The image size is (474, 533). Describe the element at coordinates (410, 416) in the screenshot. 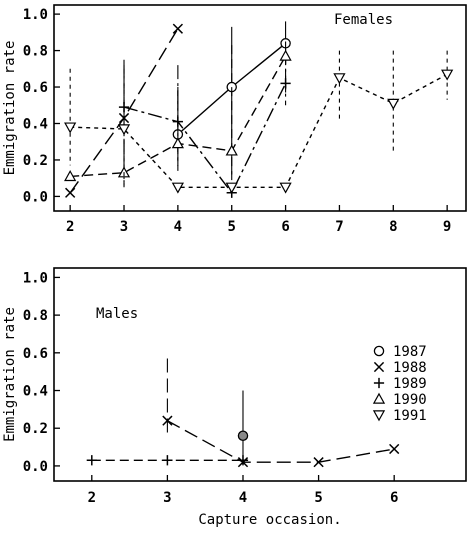

I see `legend-label: 1991` at that location.